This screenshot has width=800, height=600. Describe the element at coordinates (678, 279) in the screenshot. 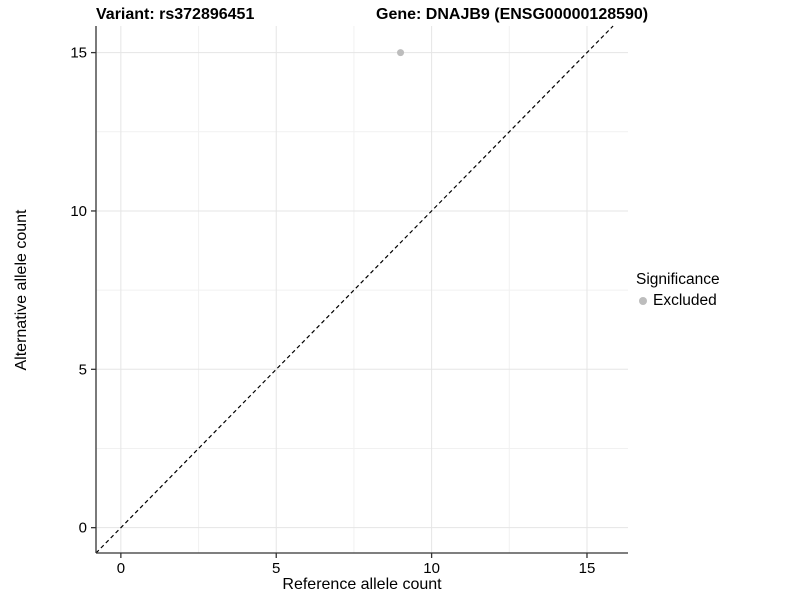

I see `legend-title: Significance` at that location.